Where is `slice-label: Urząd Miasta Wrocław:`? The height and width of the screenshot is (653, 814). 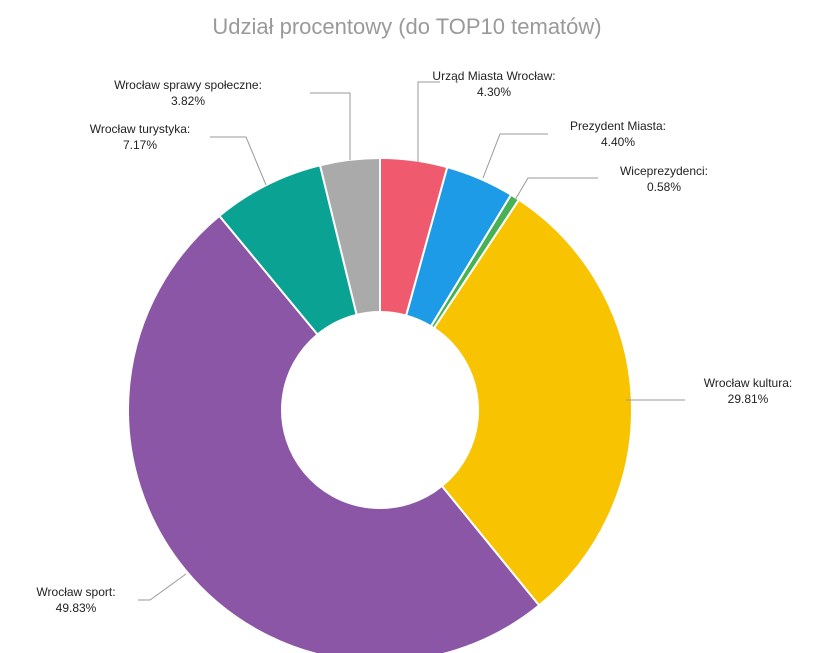 slice-label: Urząd Miasta Wrocław: is located at coordinates (493, 76).